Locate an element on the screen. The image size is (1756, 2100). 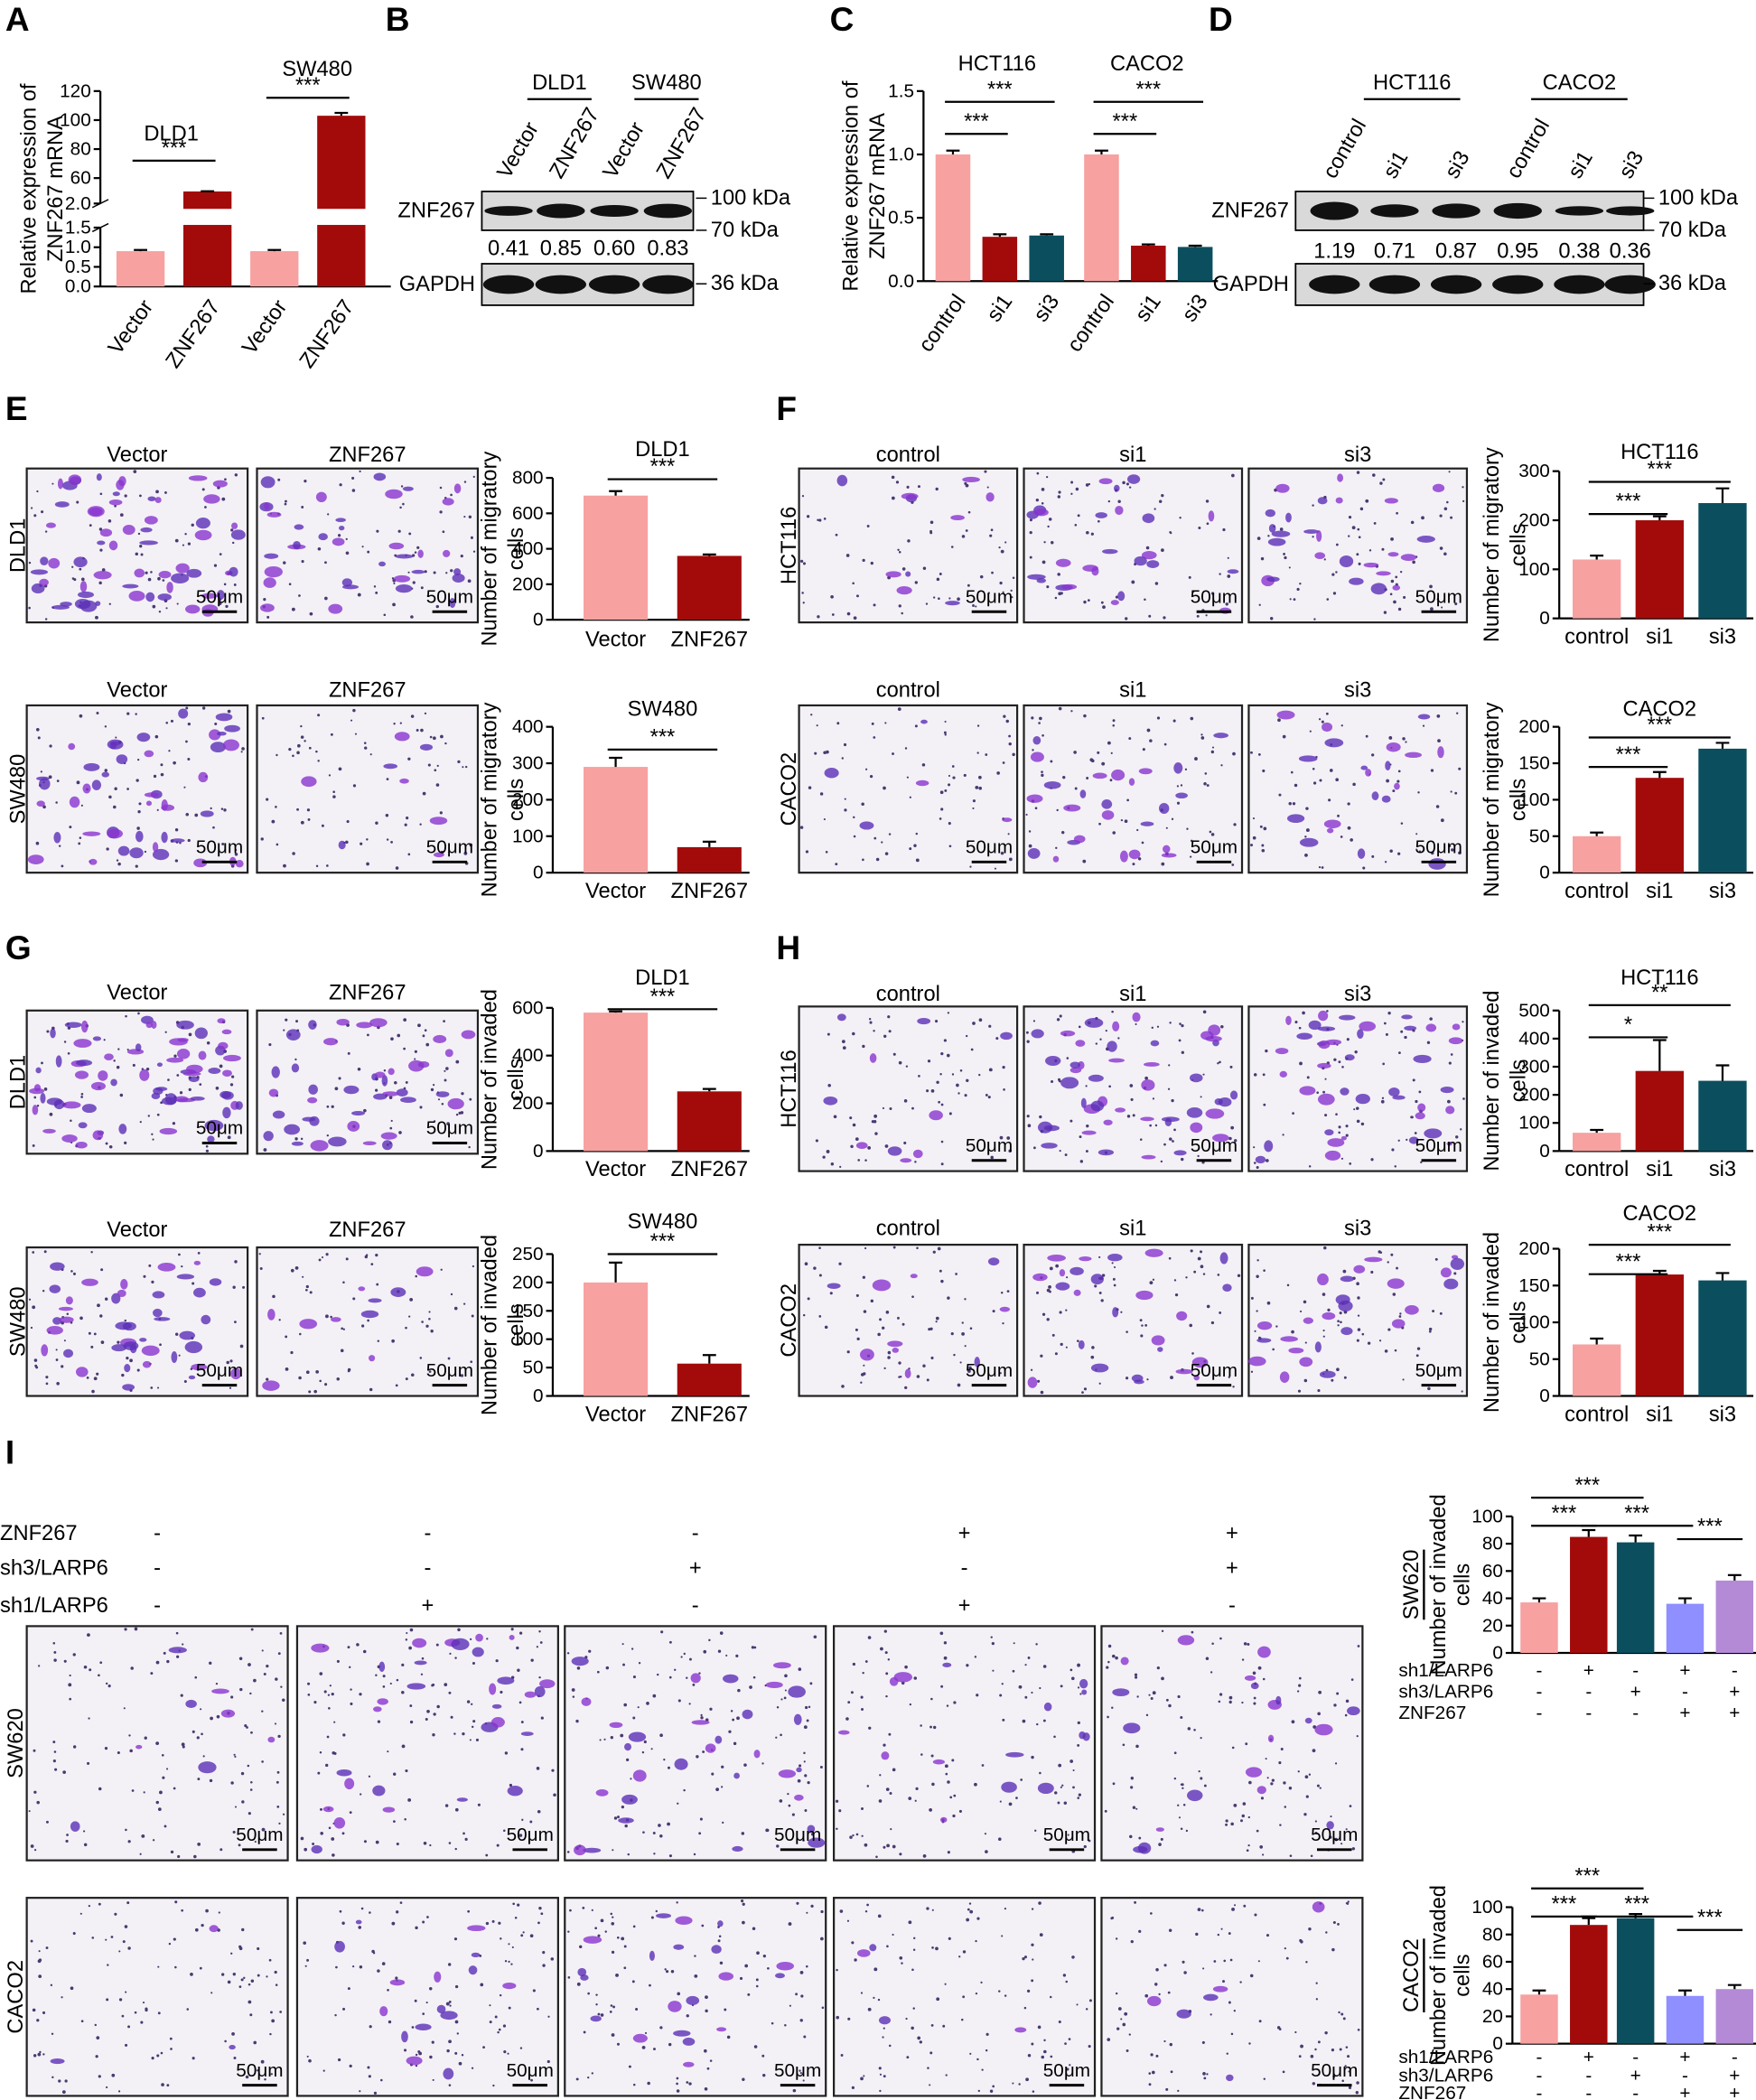
quantification-label: 0.95 is located at coordinates (1517, 252).